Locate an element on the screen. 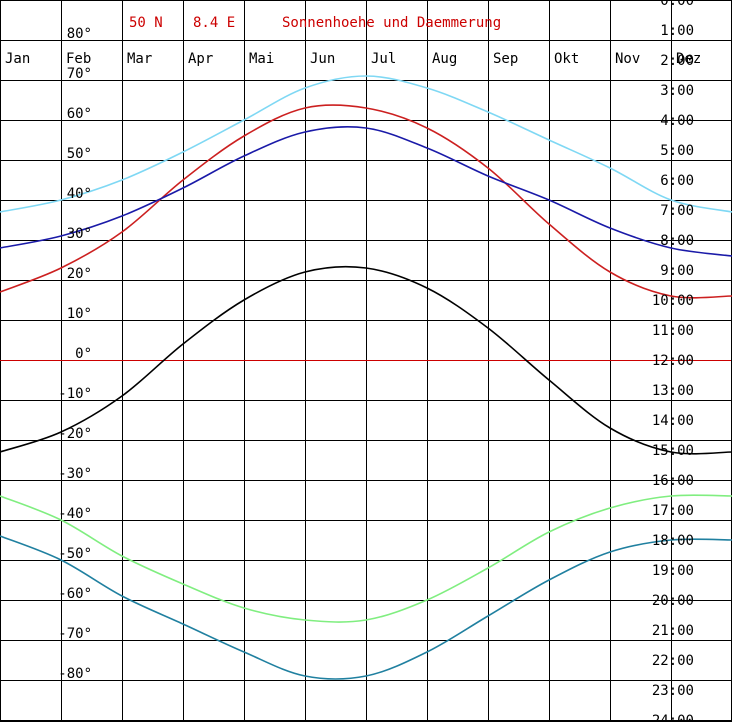  month-label: Aug is located at coordinates (444, 59).